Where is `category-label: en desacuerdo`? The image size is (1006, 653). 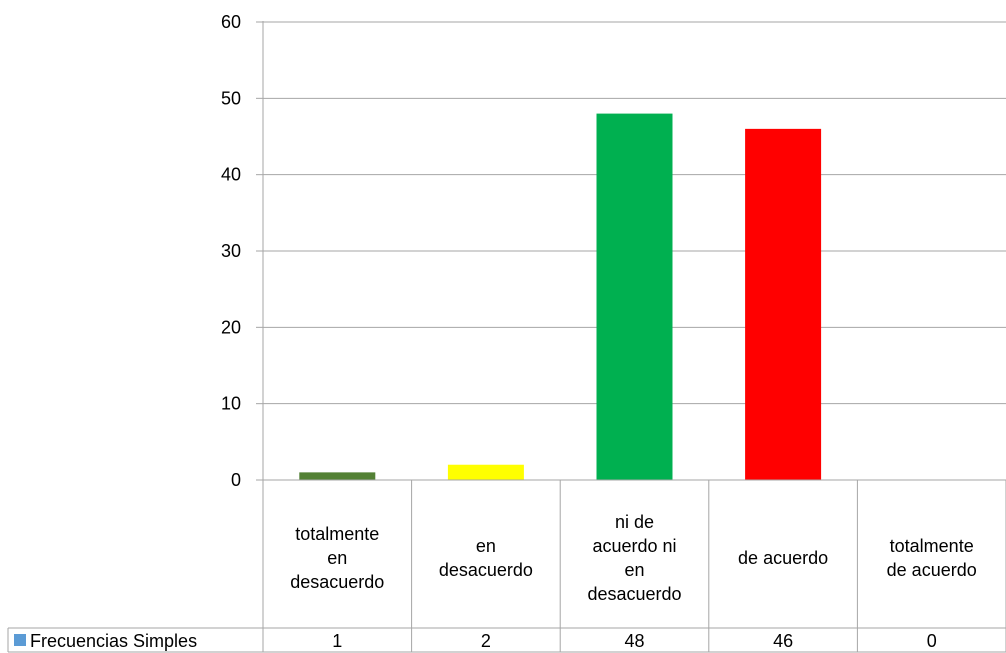
category-label: en desacuerdo is located at coordinates (486, 558).